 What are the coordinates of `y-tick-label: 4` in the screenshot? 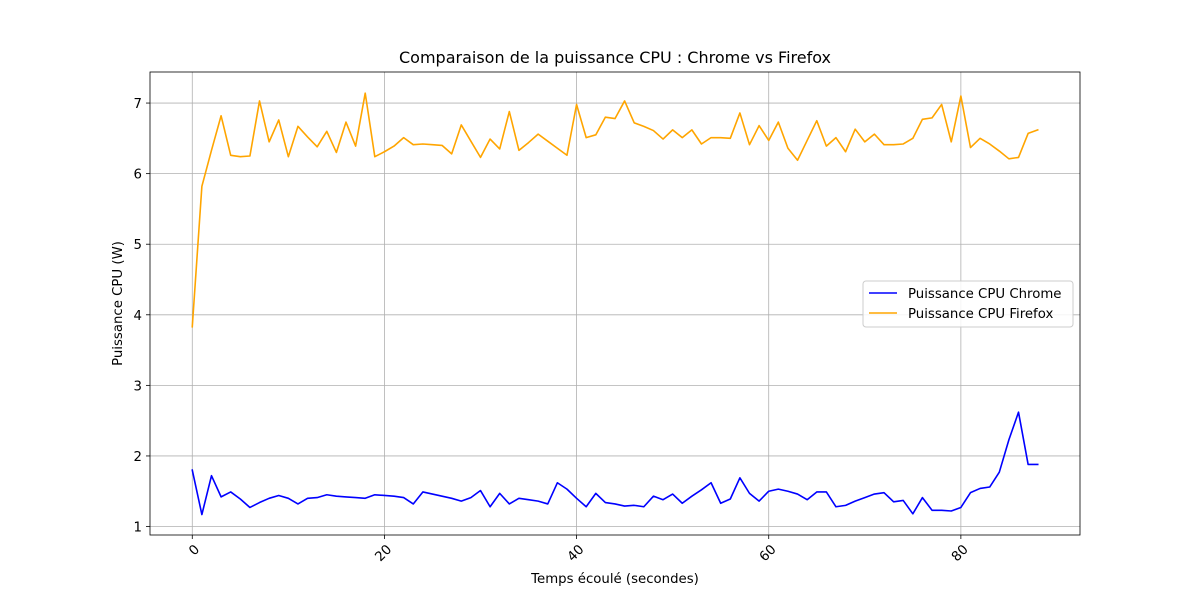 It's located at (138, 316).